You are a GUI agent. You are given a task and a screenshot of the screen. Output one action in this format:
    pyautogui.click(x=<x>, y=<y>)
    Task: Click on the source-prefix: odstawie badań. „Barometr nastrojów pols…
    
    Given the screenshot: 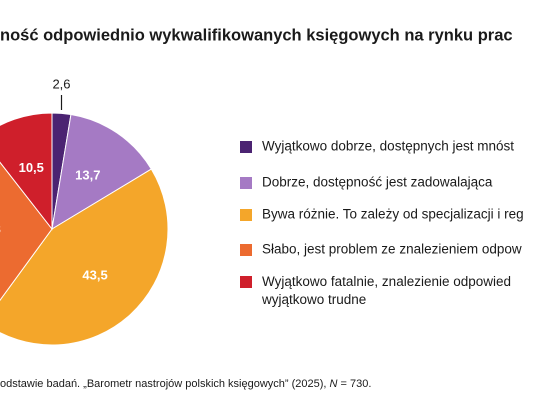 What is the action you would take?
    pyautogui.click(x=165, y=384)
    